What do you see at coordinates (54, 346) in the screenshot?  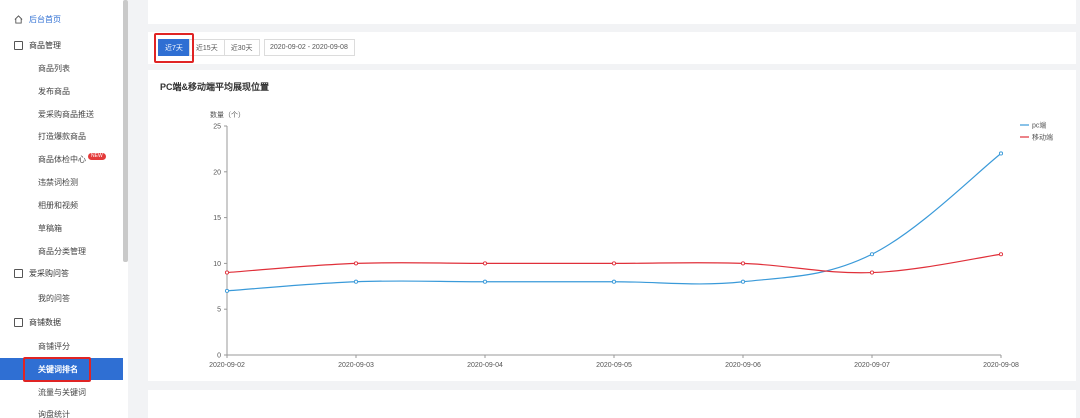 I see `sidebar-item-label: 商铺评分` at bounding box center [54, 346].